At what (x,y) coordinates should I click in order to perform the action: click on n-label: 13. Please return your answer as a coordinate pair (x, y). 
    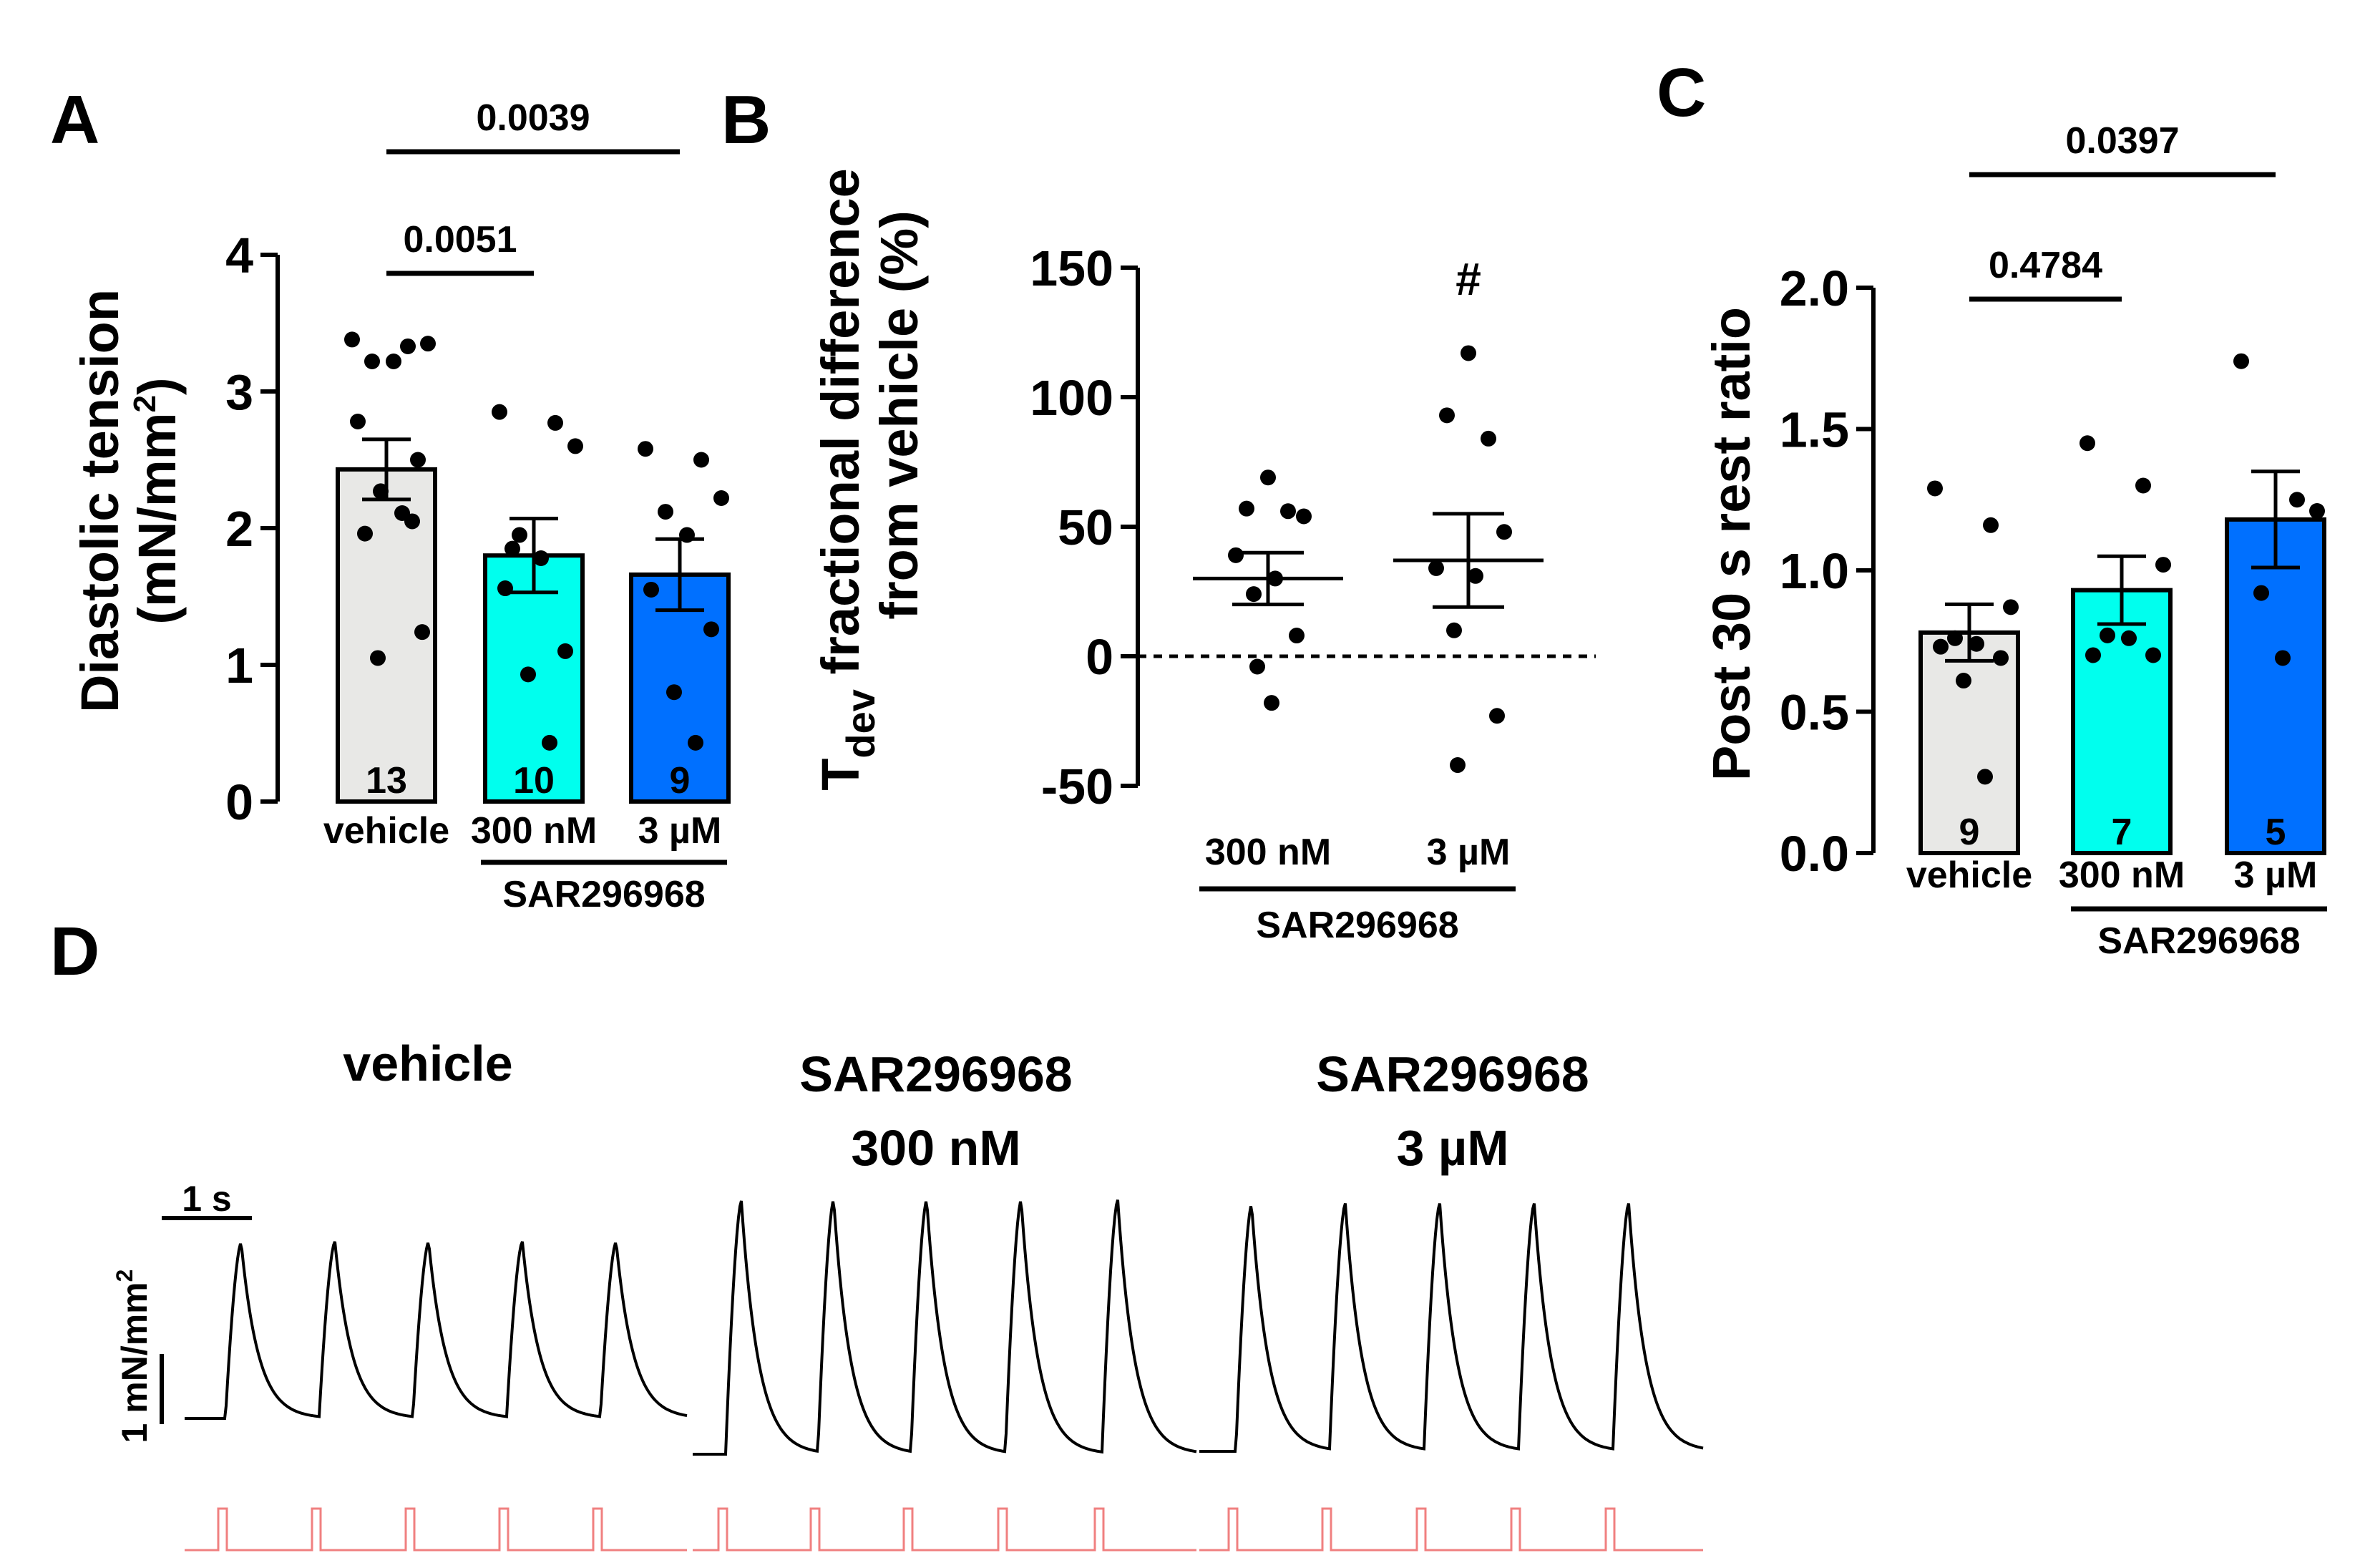
    Looking at the image, I should click on (386, 781).